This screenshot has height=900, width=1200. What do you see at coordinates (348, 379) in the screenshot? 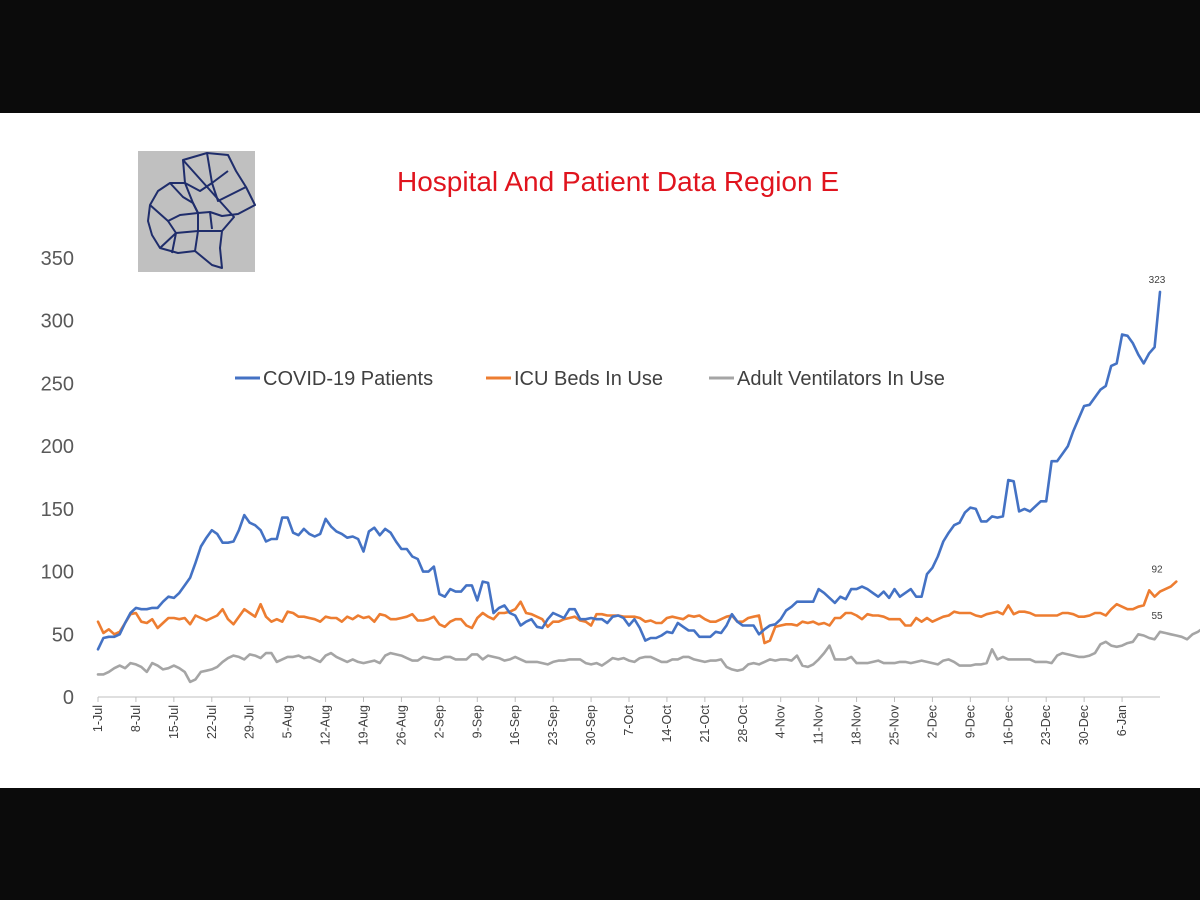
I see `legend-label: COVID-19 Patients` at bounding box center [348, 379].